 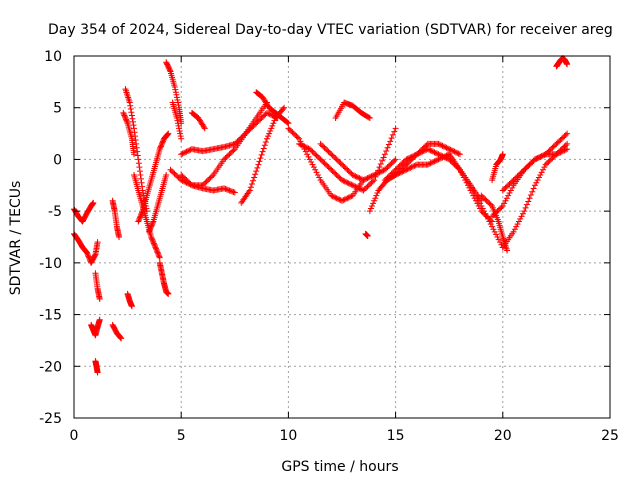 I want to click on series-arc-z, so click(x=352, y=110).